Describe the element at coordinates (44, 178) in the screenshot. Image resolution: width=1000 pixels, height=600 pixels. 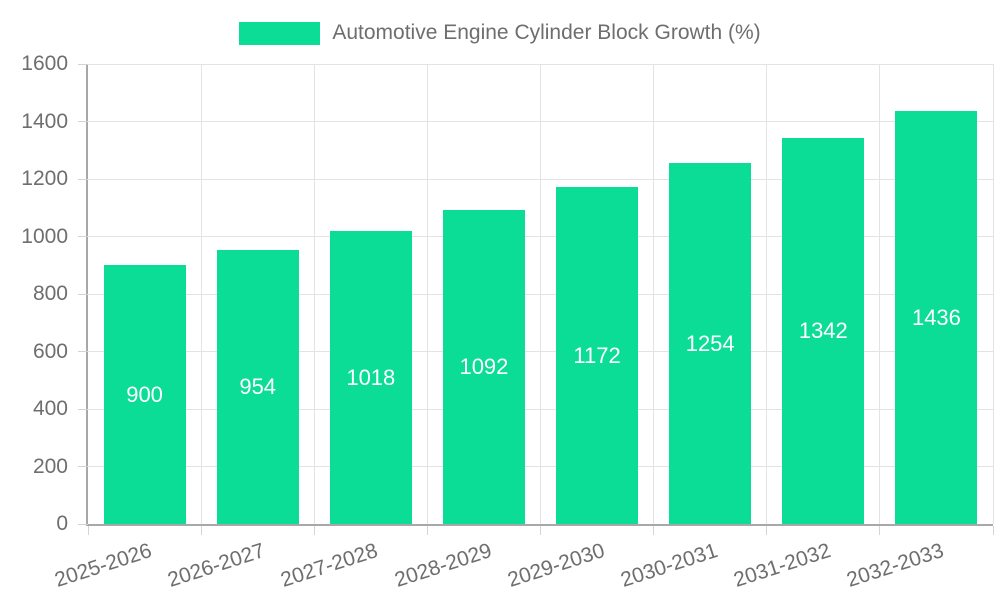
I see `y-axis-label: 1200` at that location.